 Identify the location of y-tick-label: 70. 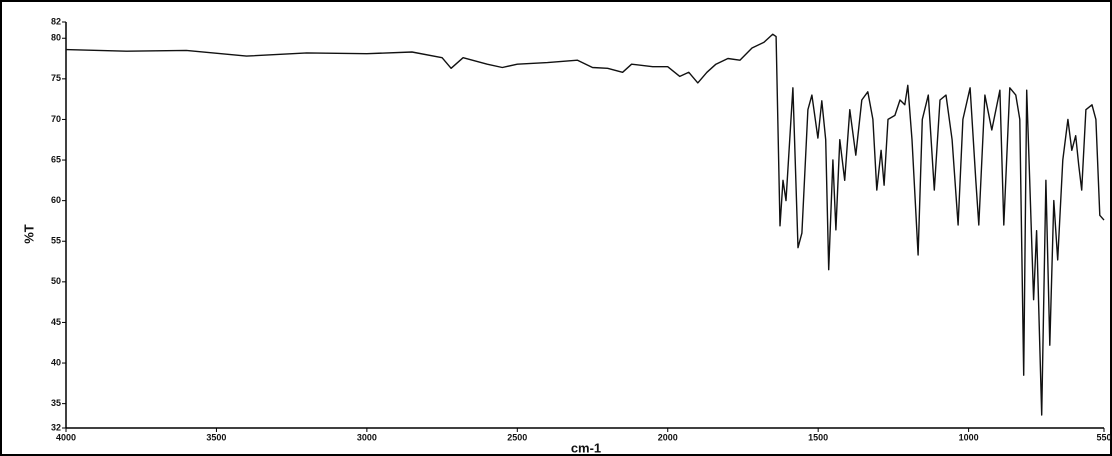
(56, 119).